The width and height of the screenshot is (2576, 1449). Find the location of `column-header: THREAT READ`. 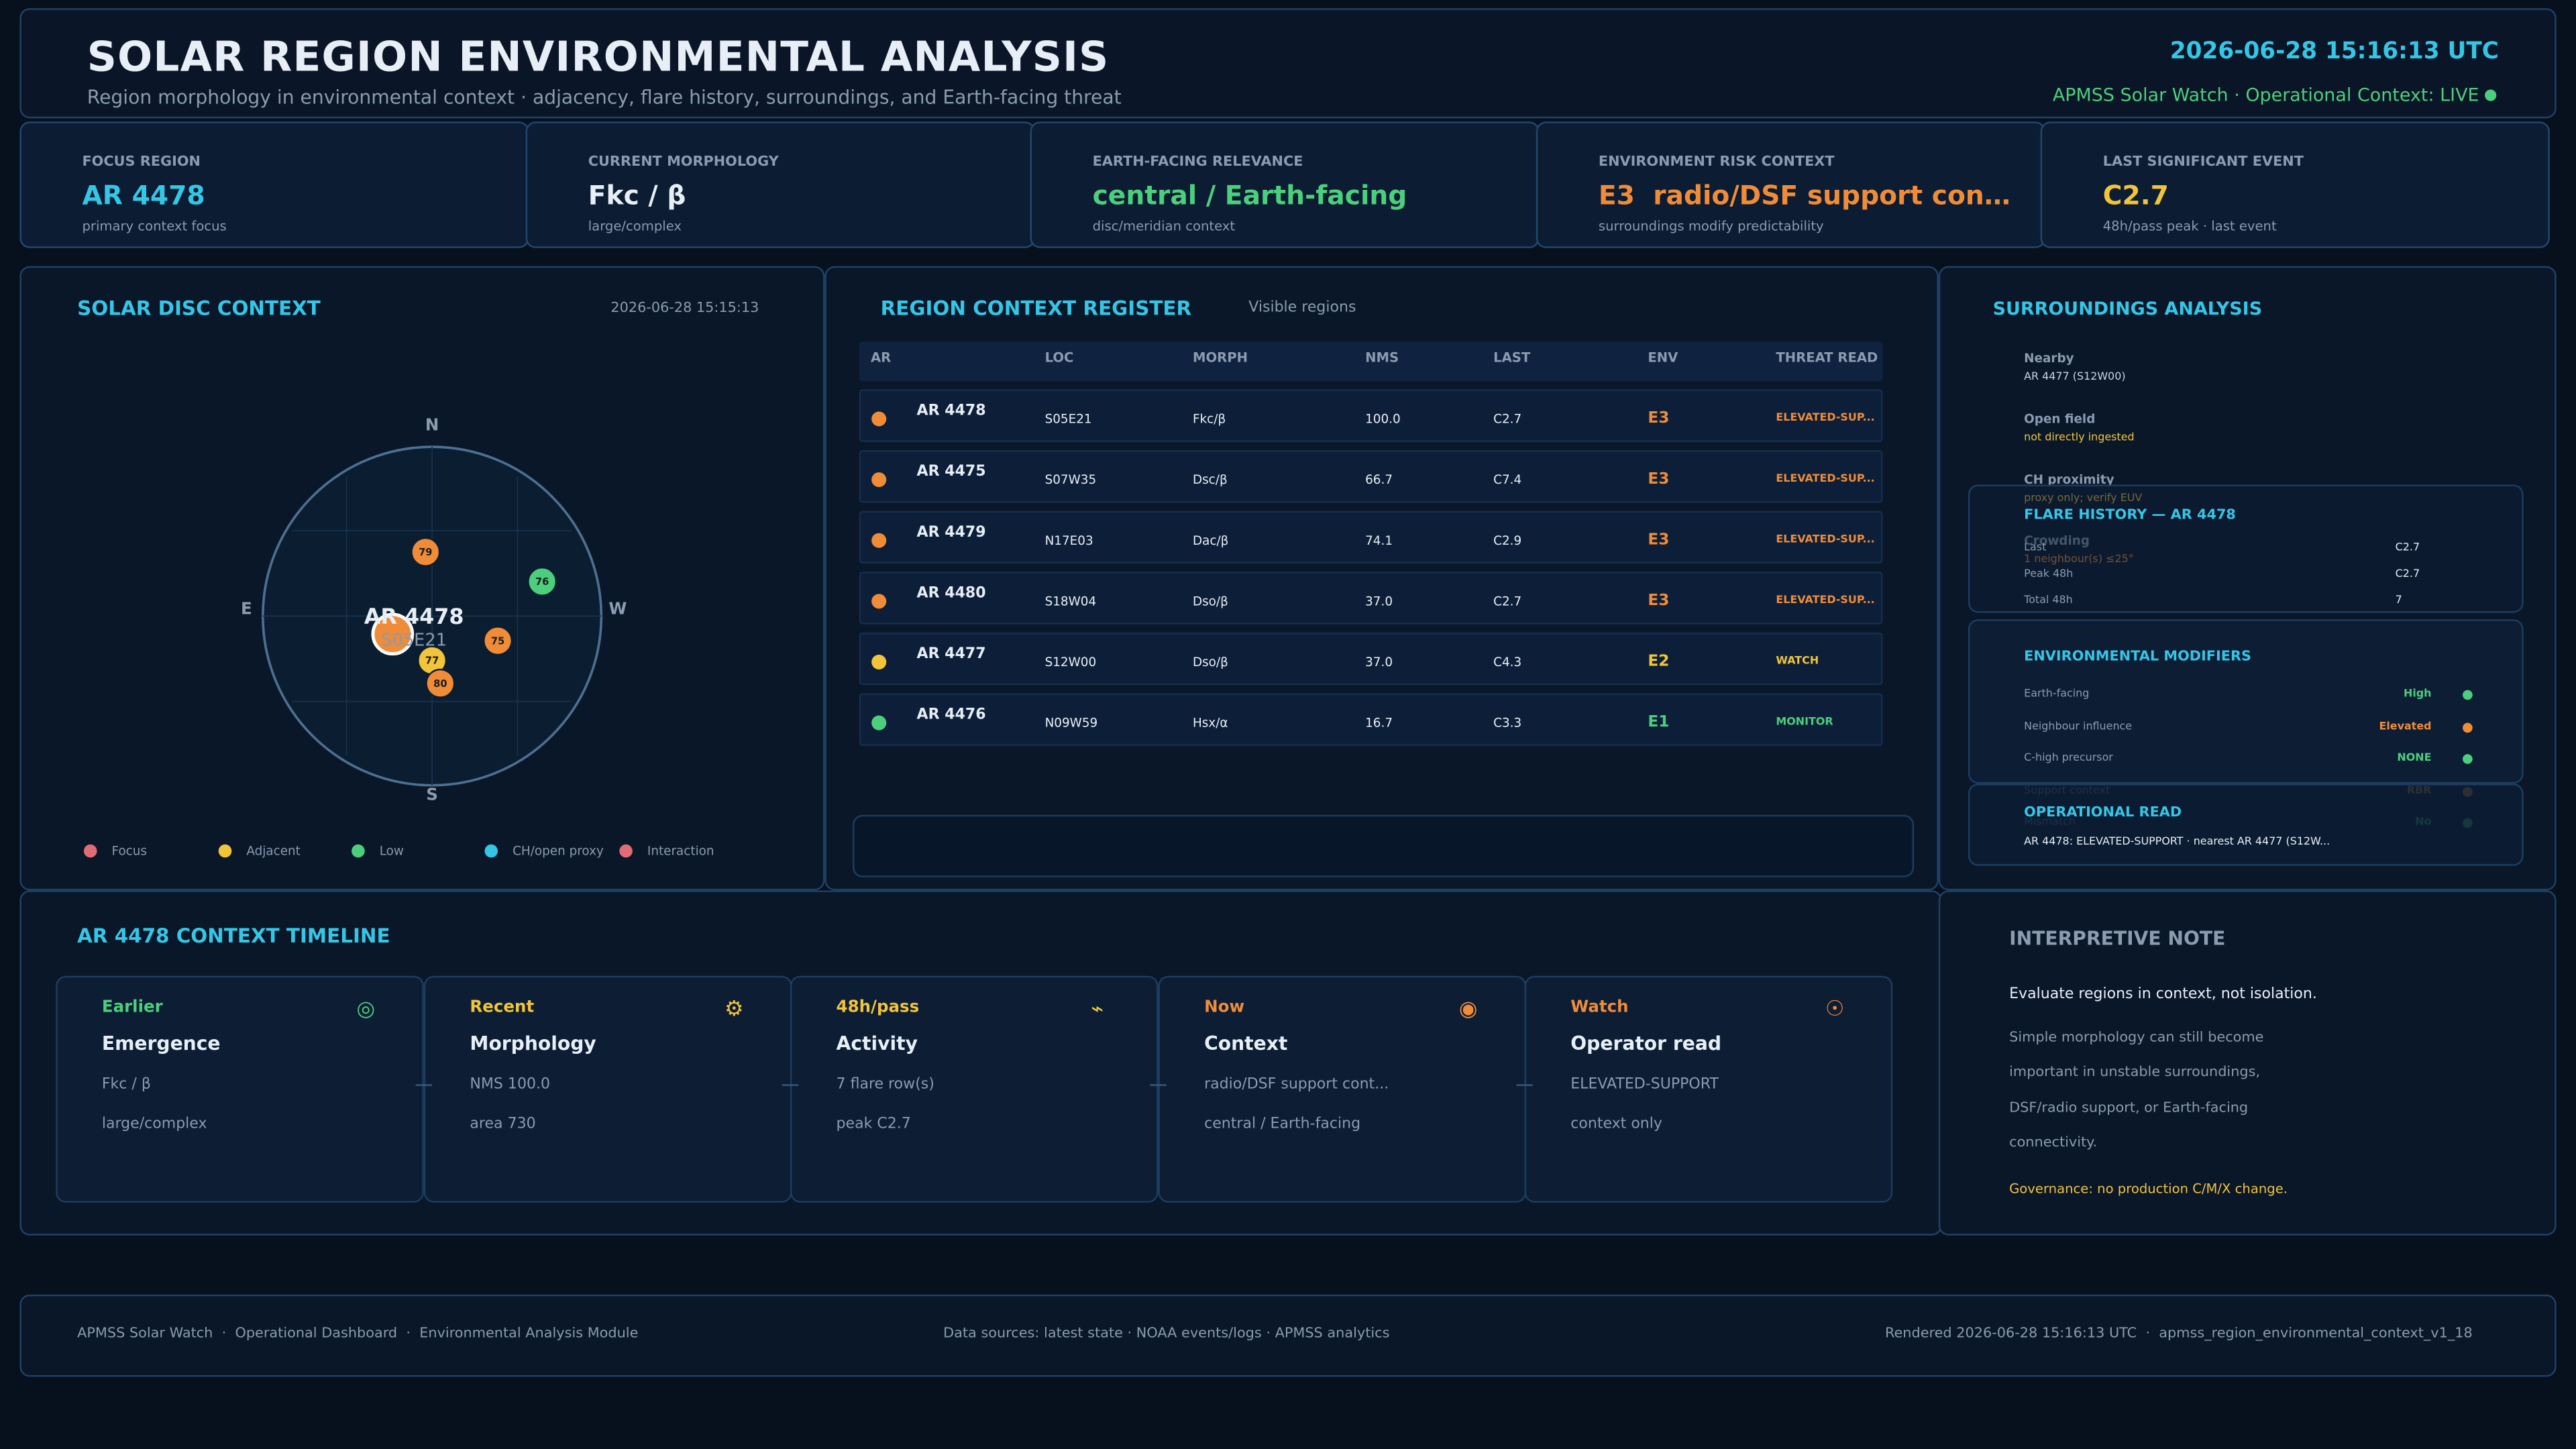

column-header: THREAT READ is located at coordinates (1827, 358).